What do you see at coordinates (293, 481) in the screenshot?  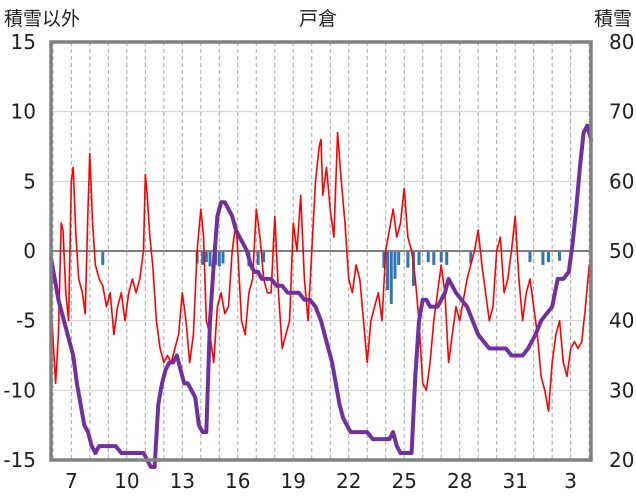 I see `x-tick-label: 19` at bounding box center [293, 481].